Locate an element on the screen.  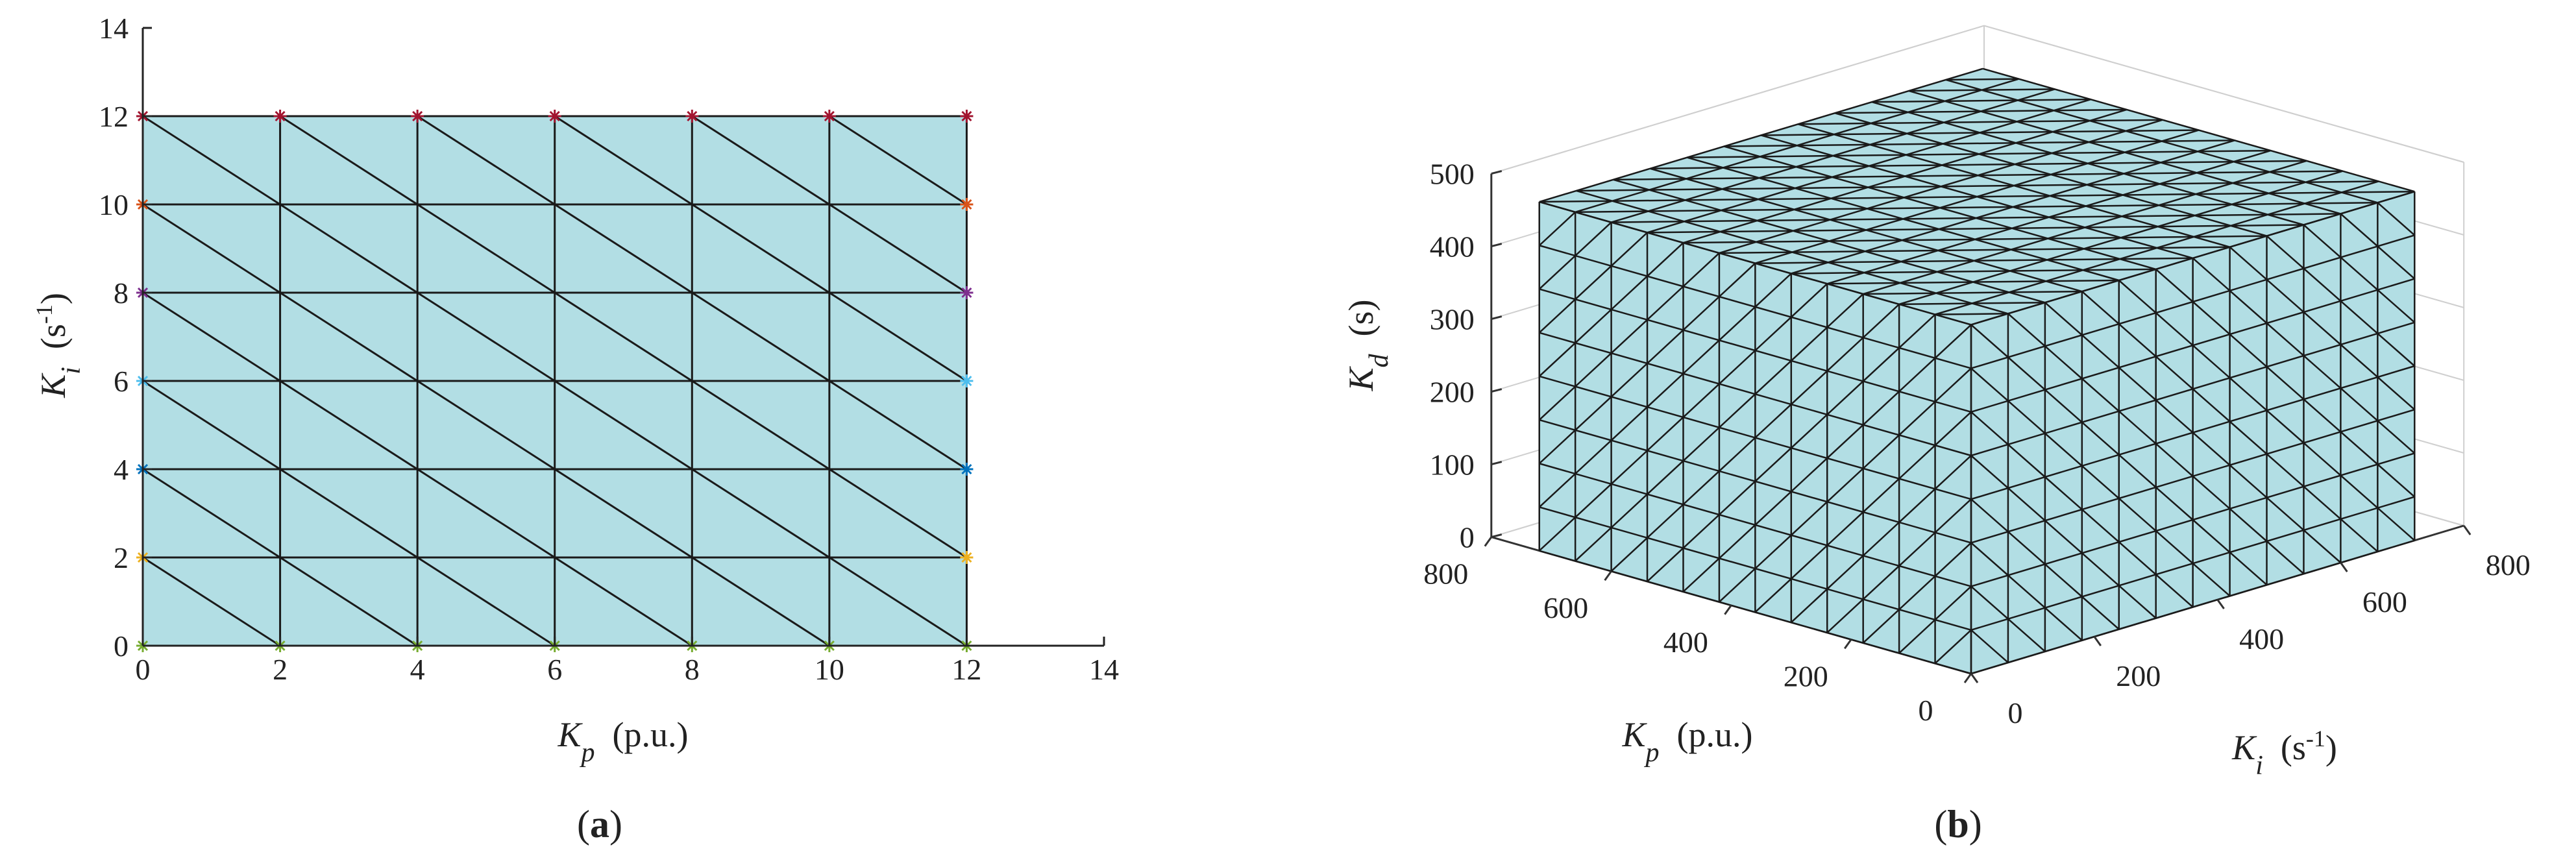
y-tick-label: 8 is located at coordinates (121, 293).